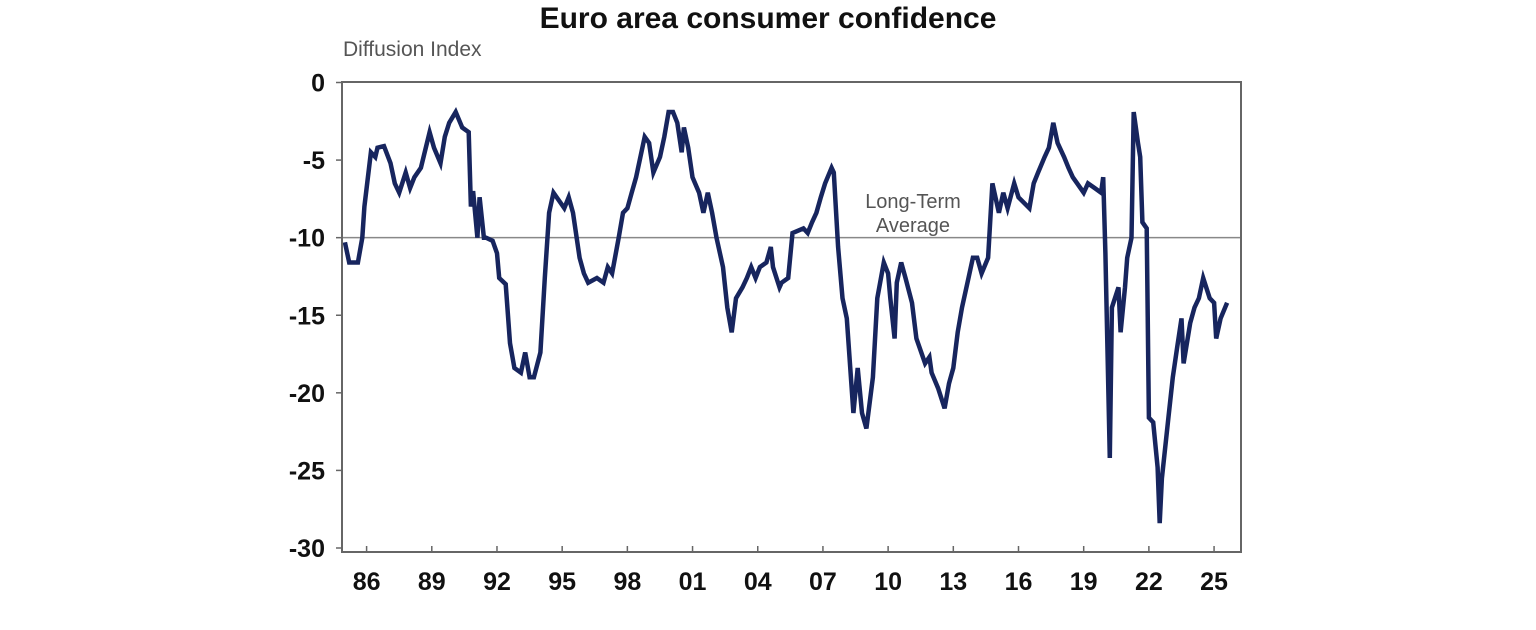  Describe the element at coordinates (307, 471) in the screenshot. I see `y-tick-label: -25` at that location.